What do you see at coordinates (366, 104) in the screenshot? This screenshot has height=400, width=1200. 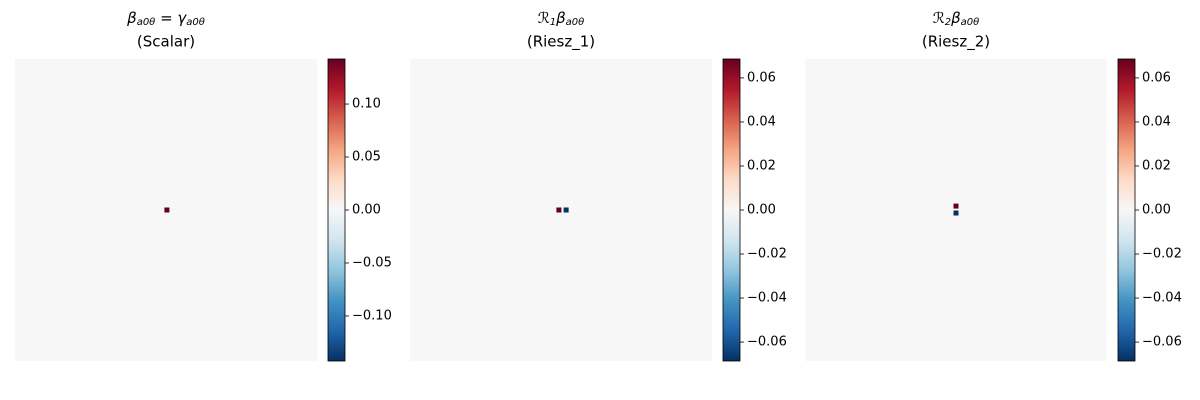 I see `colorbar-tick-label: 0.10` at bounding box center [366, 104].